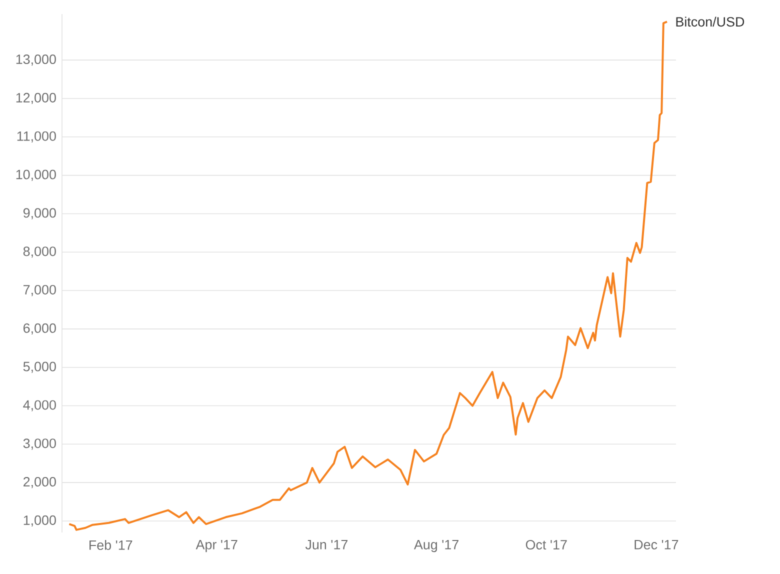 This screenshot has height=574, width=780. What do you see at coordinates (40, 328) in the screenshot?
I see `y-tick-label: 6,000` at bounding box center [40, 328].